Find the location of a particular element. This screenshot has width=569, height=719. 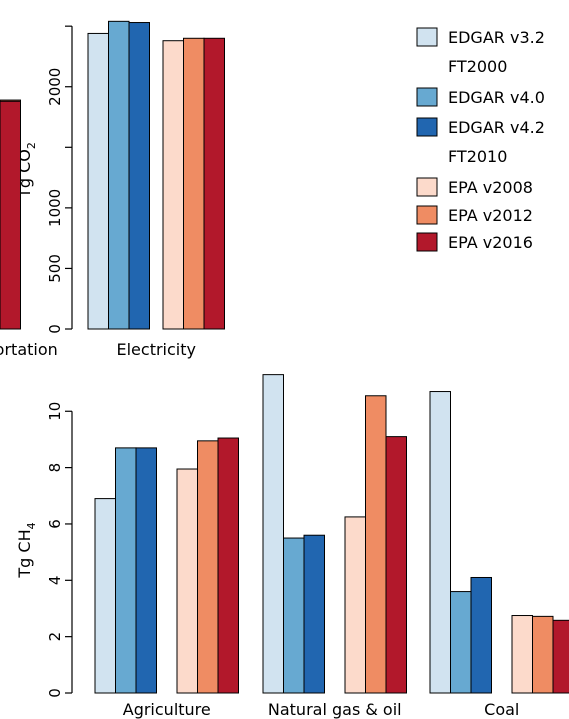

legend-label-line2: FT2010 is located at coordinates (477, 156).